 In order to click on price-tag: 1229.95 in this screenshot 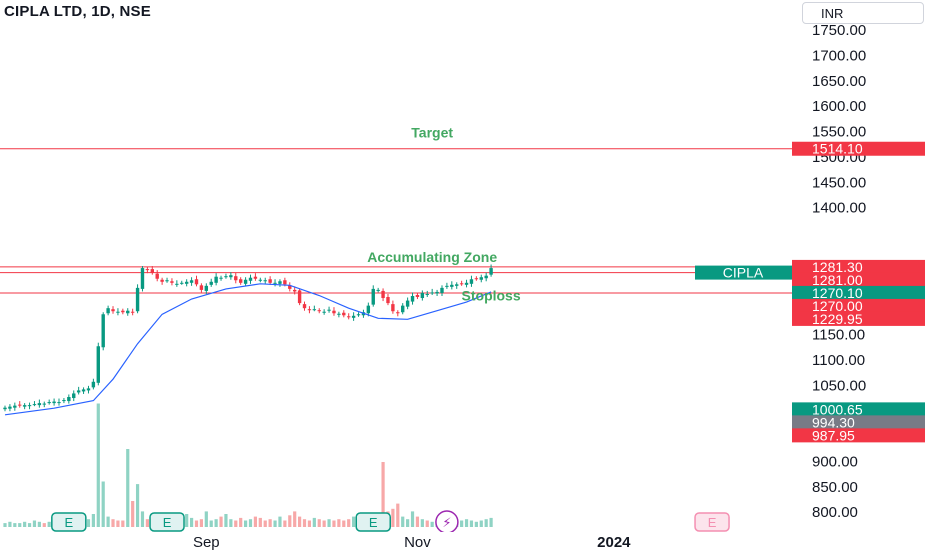, I will do `click(858, 319)`.